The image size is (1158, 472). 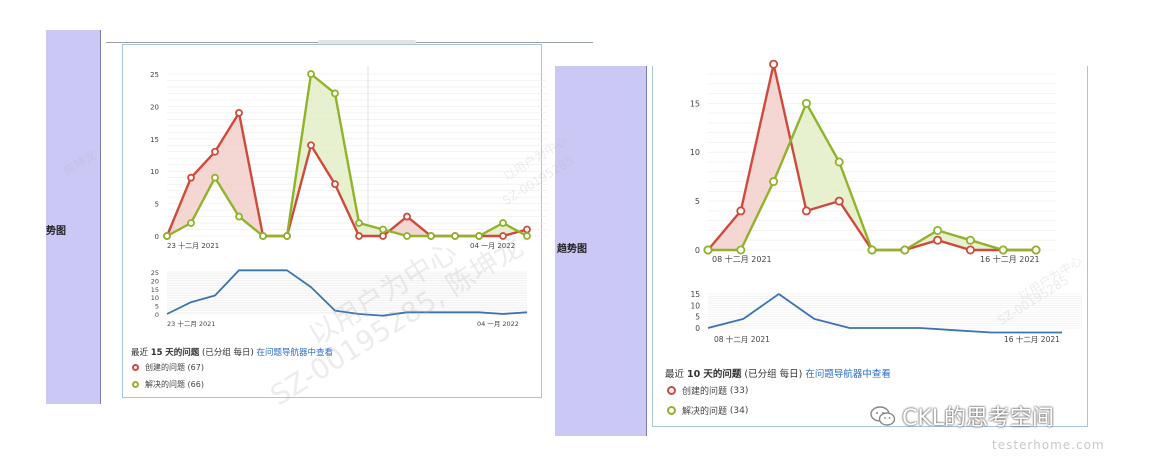 What do you see at coordinates (156, 353) in the screenshot?
I see `legend-days: 15` at bounding box center [156, 353].